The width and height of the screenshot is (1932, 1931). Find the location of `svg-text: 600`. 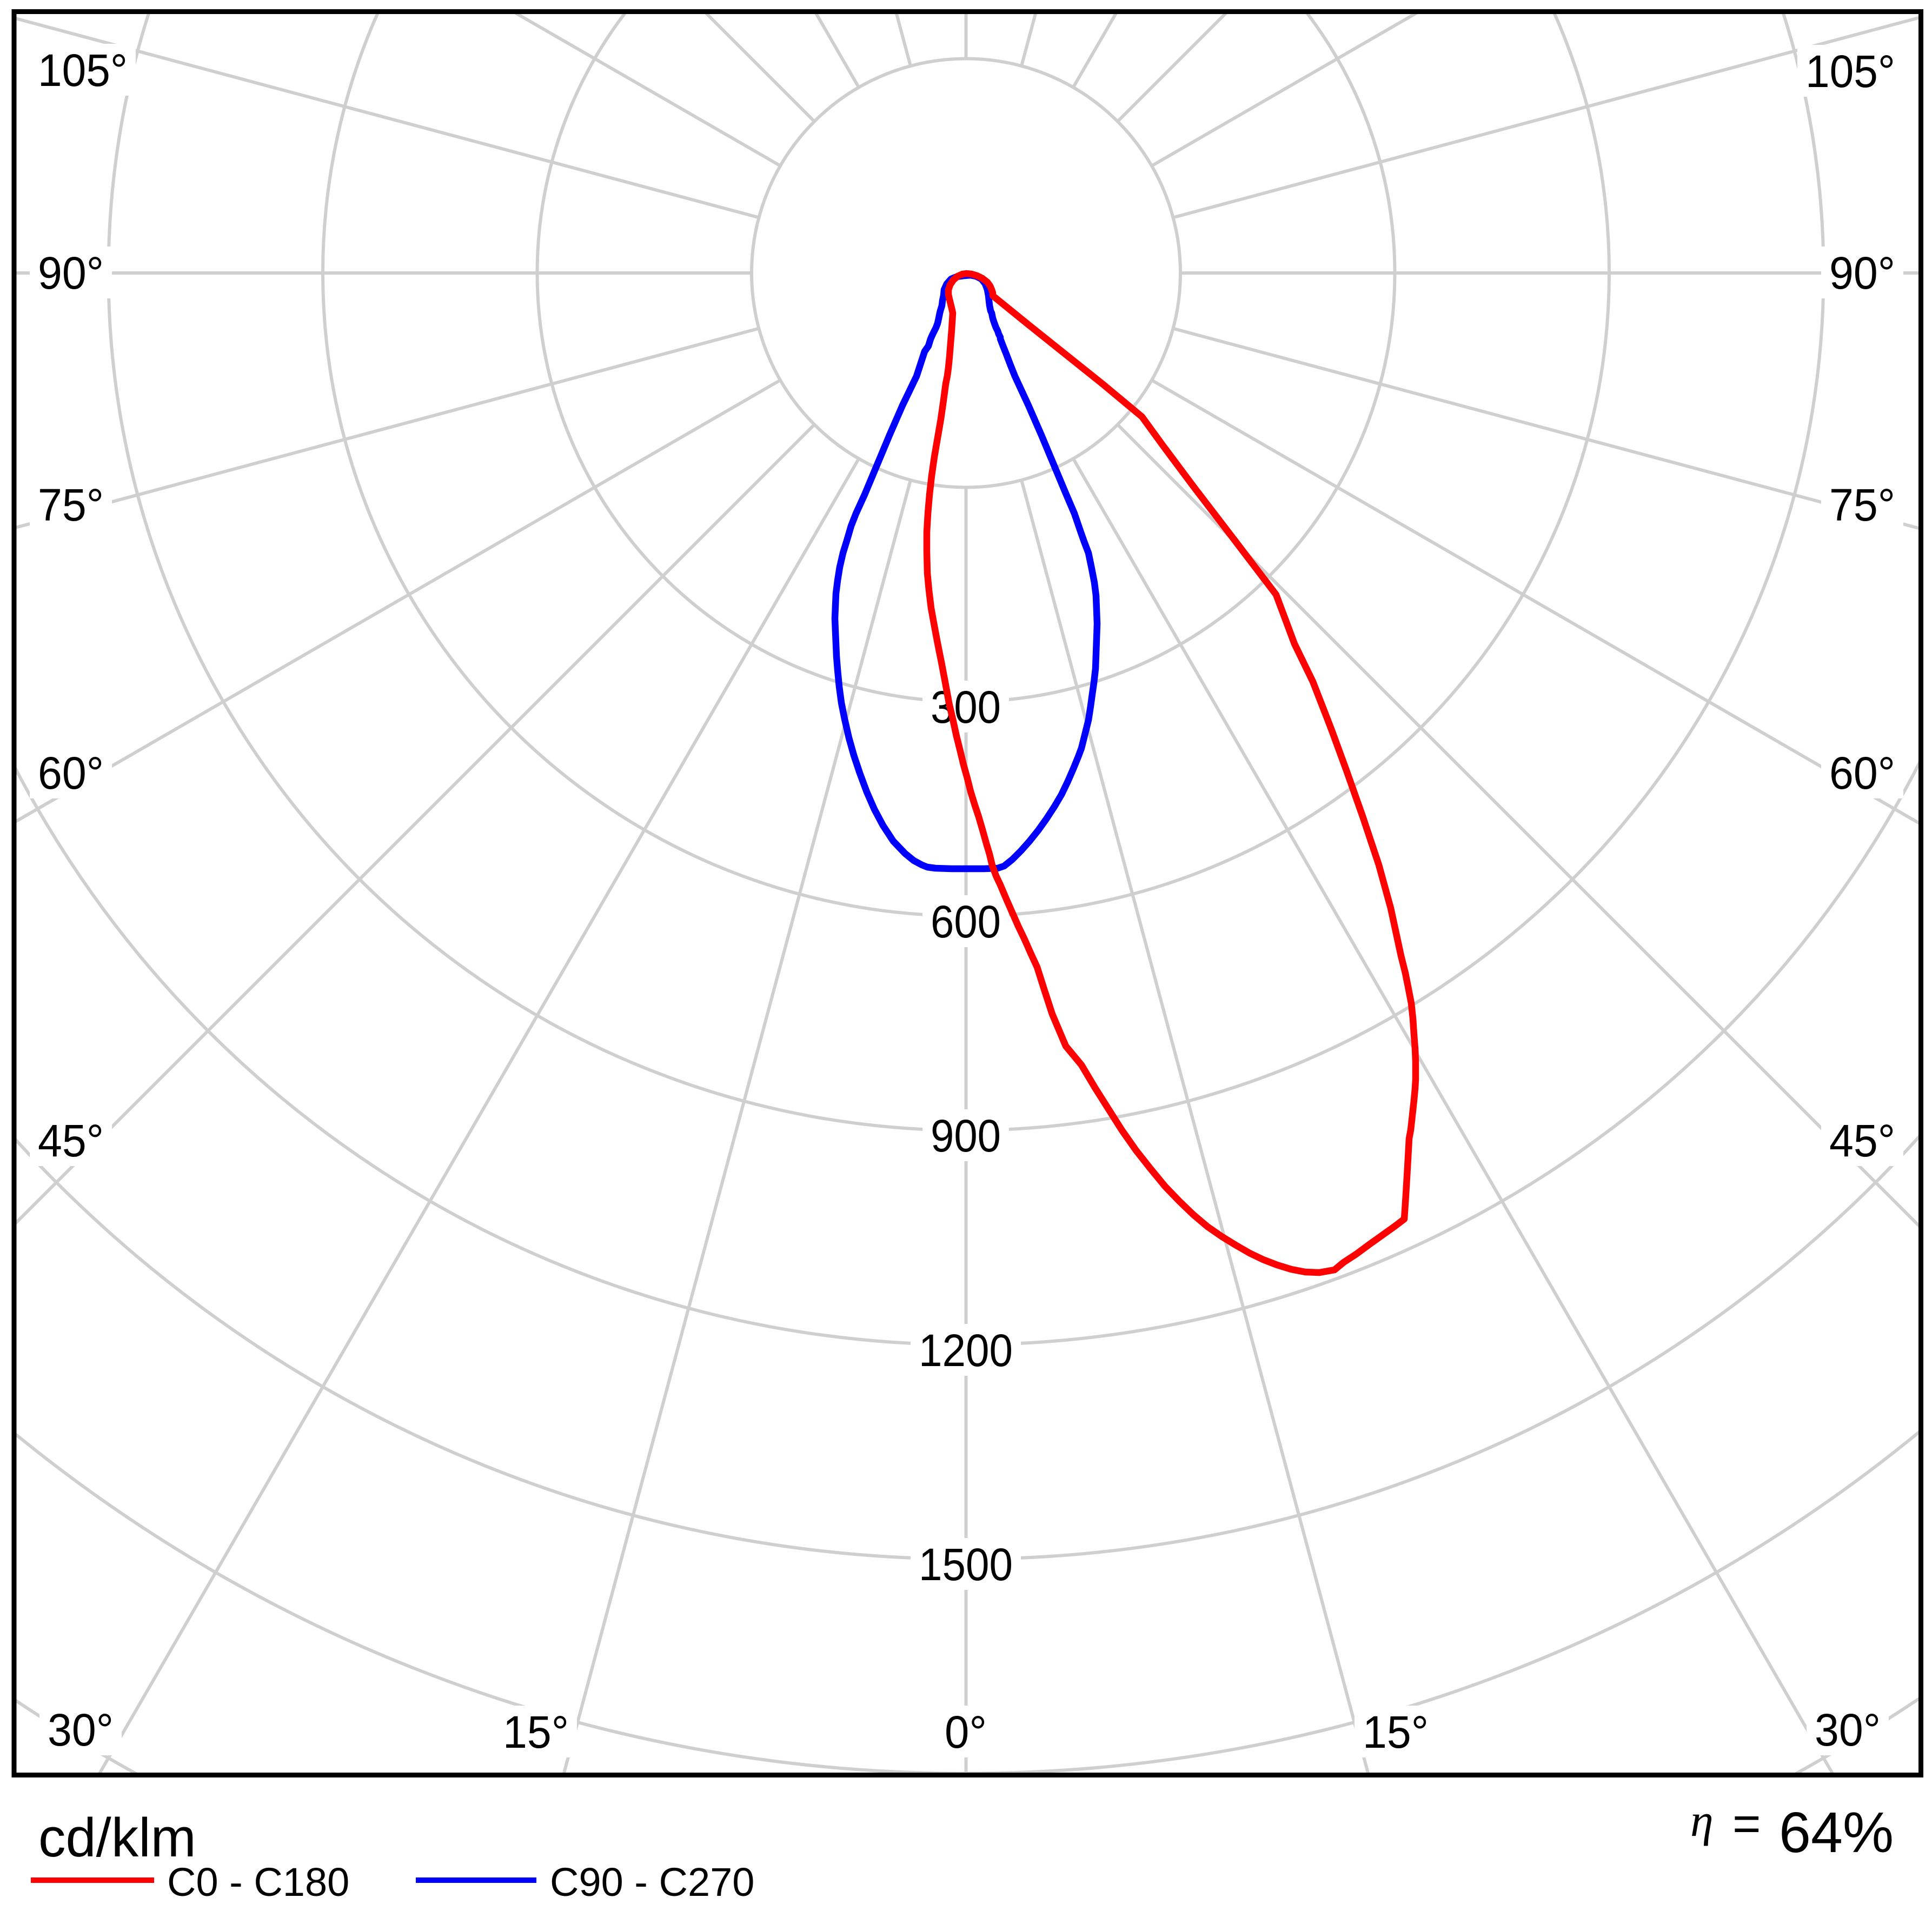

svg-text: 600 is located at coordinates (966, 921).